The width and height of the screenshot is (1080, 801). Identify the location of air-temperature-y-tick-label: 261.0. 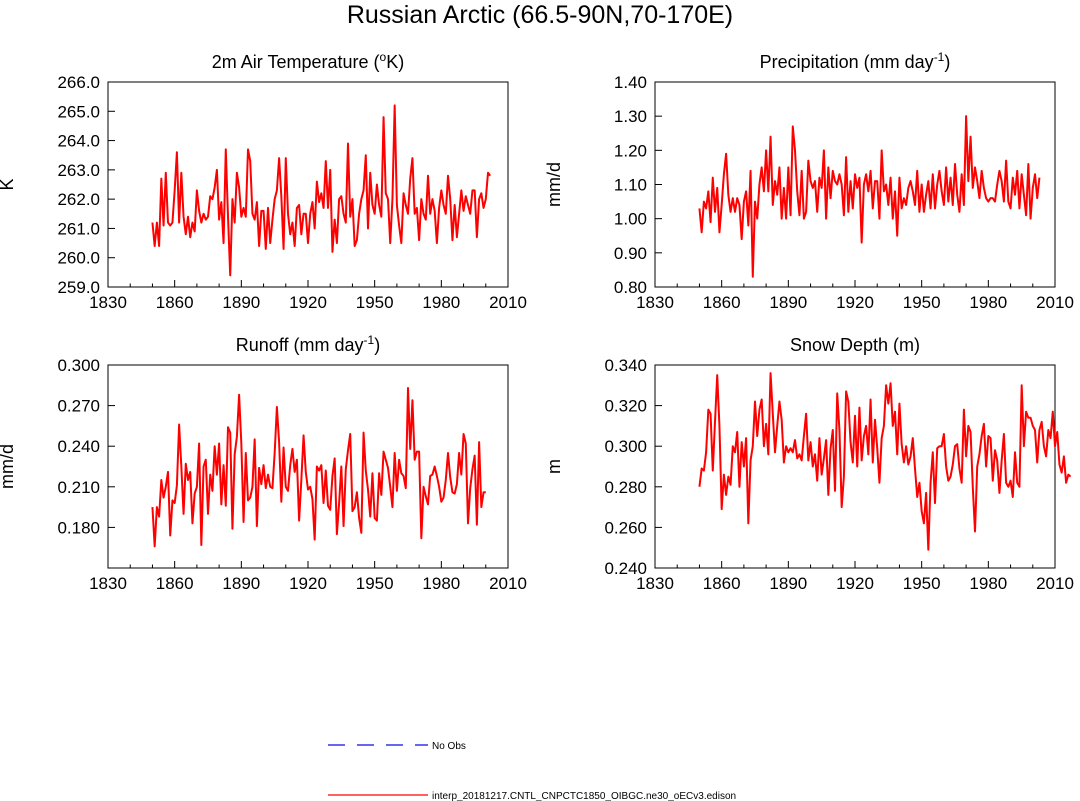
(78, 228).